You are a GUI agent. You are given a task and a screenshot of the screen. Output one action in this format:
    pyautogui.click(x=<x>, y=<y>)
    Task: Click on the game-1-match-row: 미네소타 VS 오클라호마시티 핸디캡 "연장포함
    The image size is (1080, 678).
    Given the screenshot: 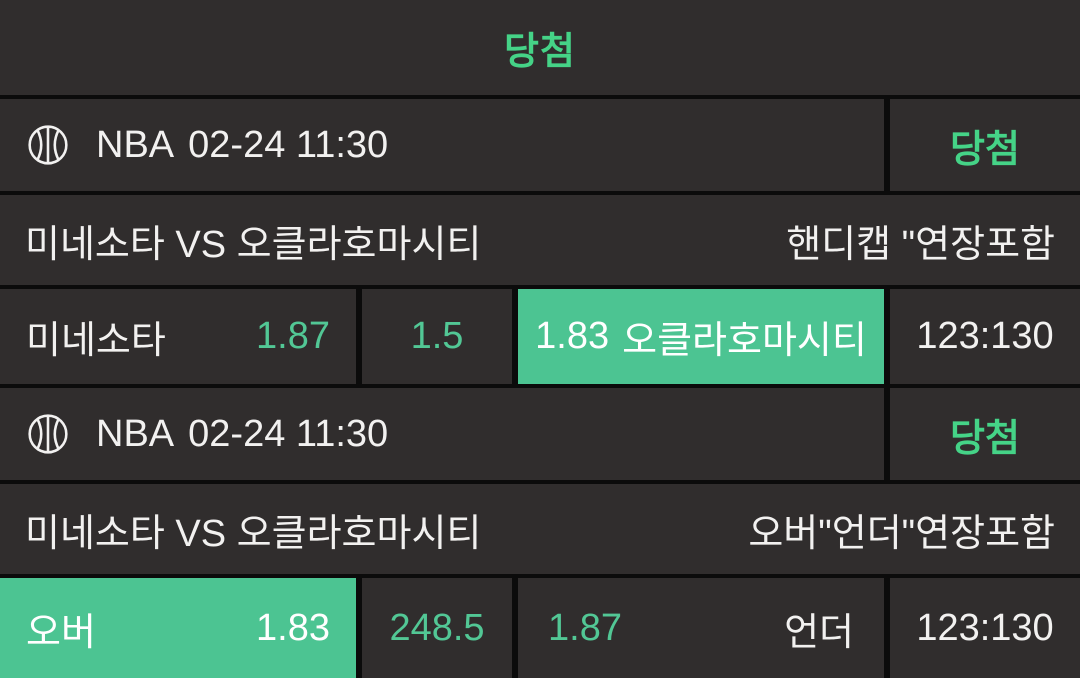 What is the action you would take?
    pyautogui.click(x=540, y=240)
    